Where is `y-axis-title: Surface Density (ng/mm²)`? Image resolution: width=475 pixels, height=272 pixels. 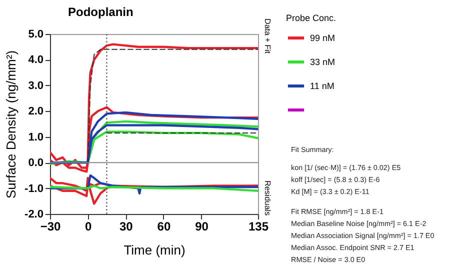
y-axis-title: Surface Density (ng/mm²) is located at coordinates (11, 124).